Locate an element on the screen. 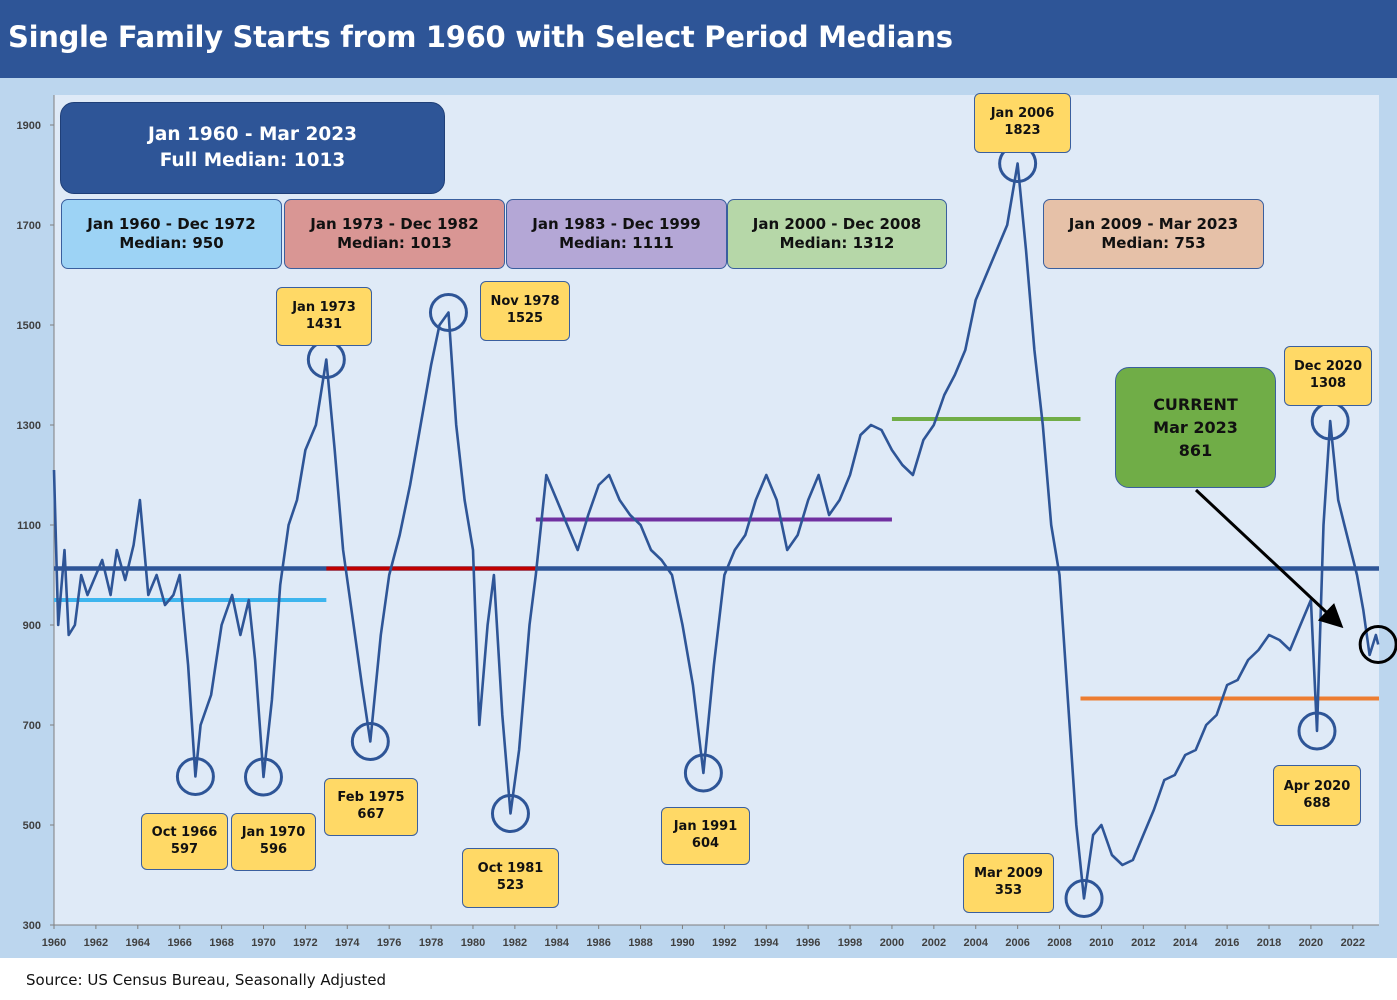  callout-value: 1525 is located at coordinates (525, 318).